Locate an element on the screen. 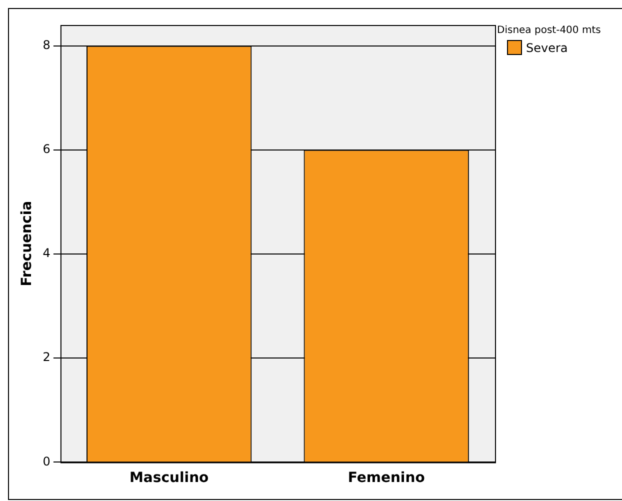  x-tick-label: Masculino is located at coordinates (169, 478).